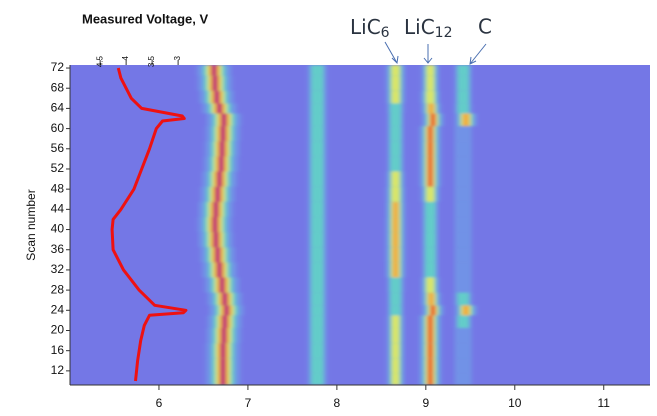 This screenshot has width=657, height=416. Describe the element at coordinates (58, 128) in the screenshot. I see `y-tick-label: 60` at that location.